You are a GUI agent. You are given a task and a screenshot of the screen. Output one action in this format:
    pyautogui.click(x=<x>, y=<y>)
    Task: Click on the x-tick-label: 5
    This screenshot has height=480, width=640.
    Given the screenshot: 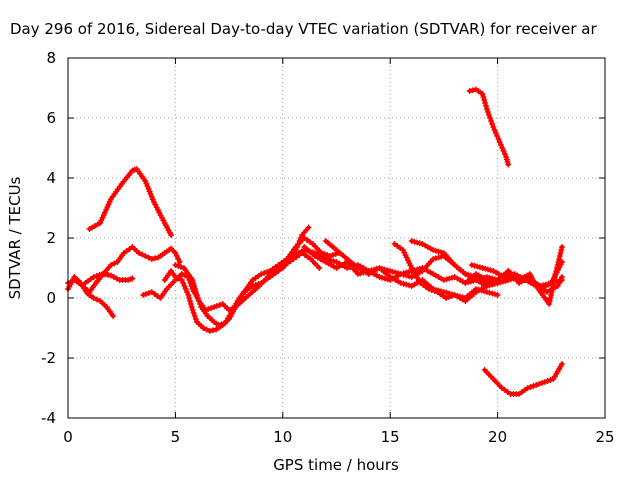 What is the action you would take?
    pyautogui.click(x=176, y=437)
    